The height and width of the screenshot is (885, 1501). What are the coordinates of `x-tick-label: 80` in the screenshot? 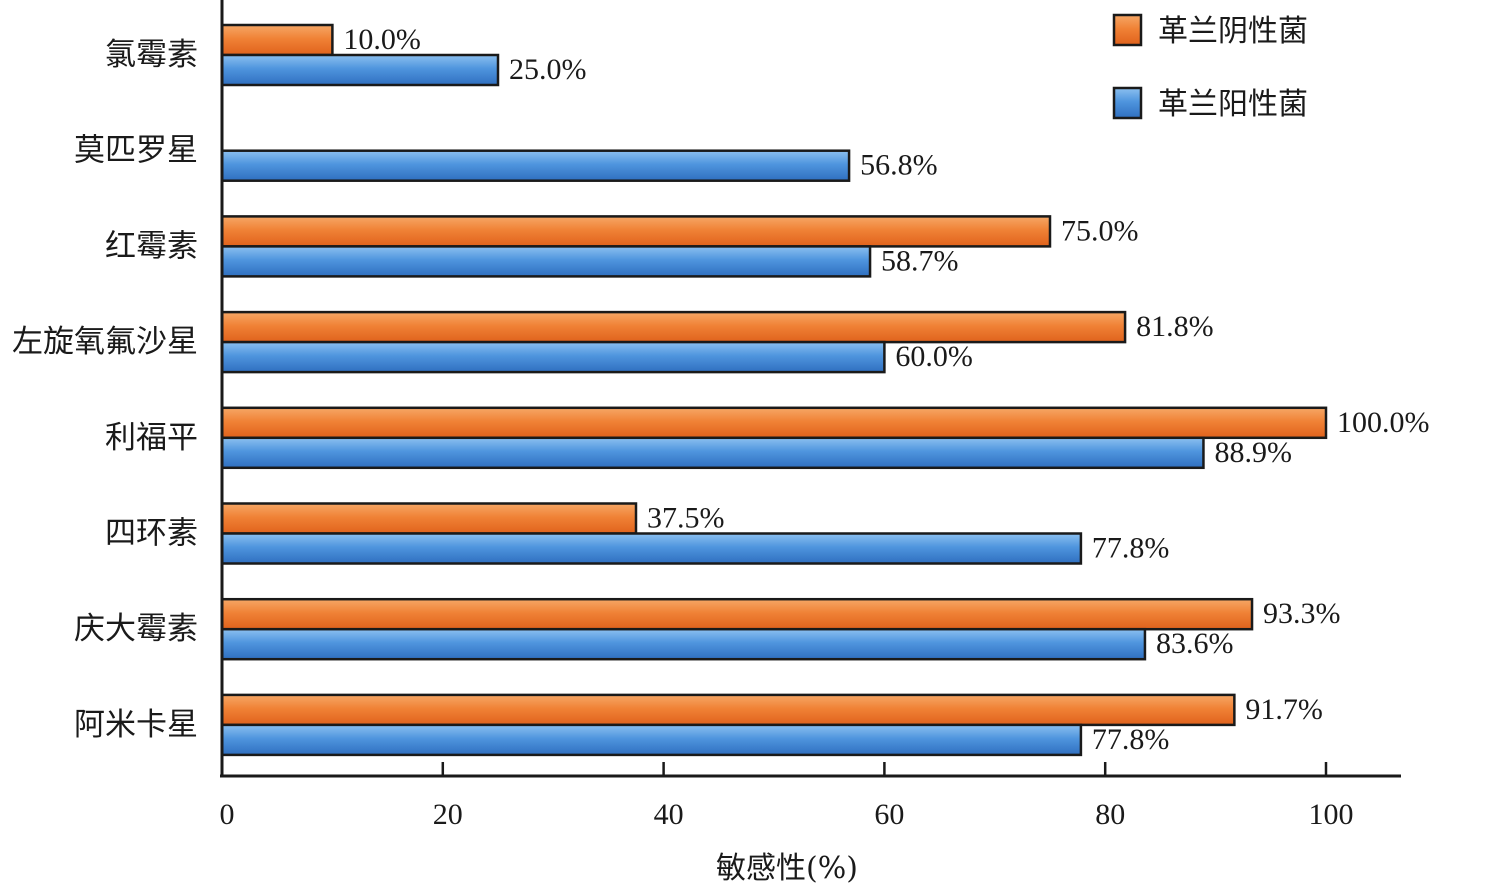 It's located at (1110, 814).